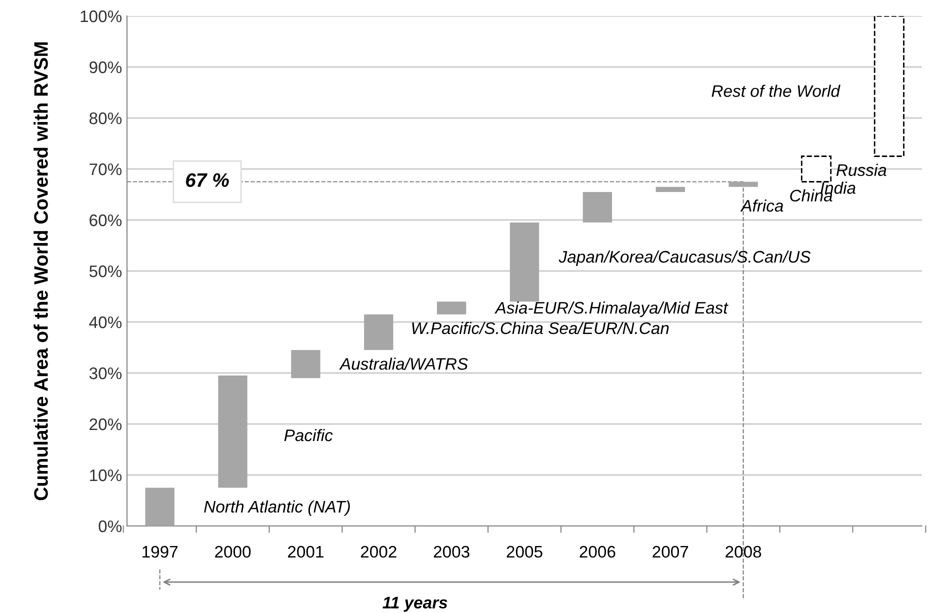 The width and height of the screenshot is (930, 613). I want to click on x-tick-label: 2005, so click(524, 552).